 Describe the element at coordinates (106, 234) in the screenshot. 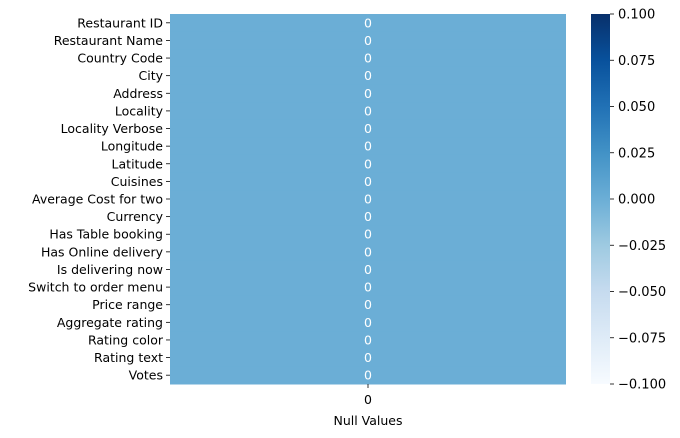

I see `y-tick-label: Has Table booking` at that location.